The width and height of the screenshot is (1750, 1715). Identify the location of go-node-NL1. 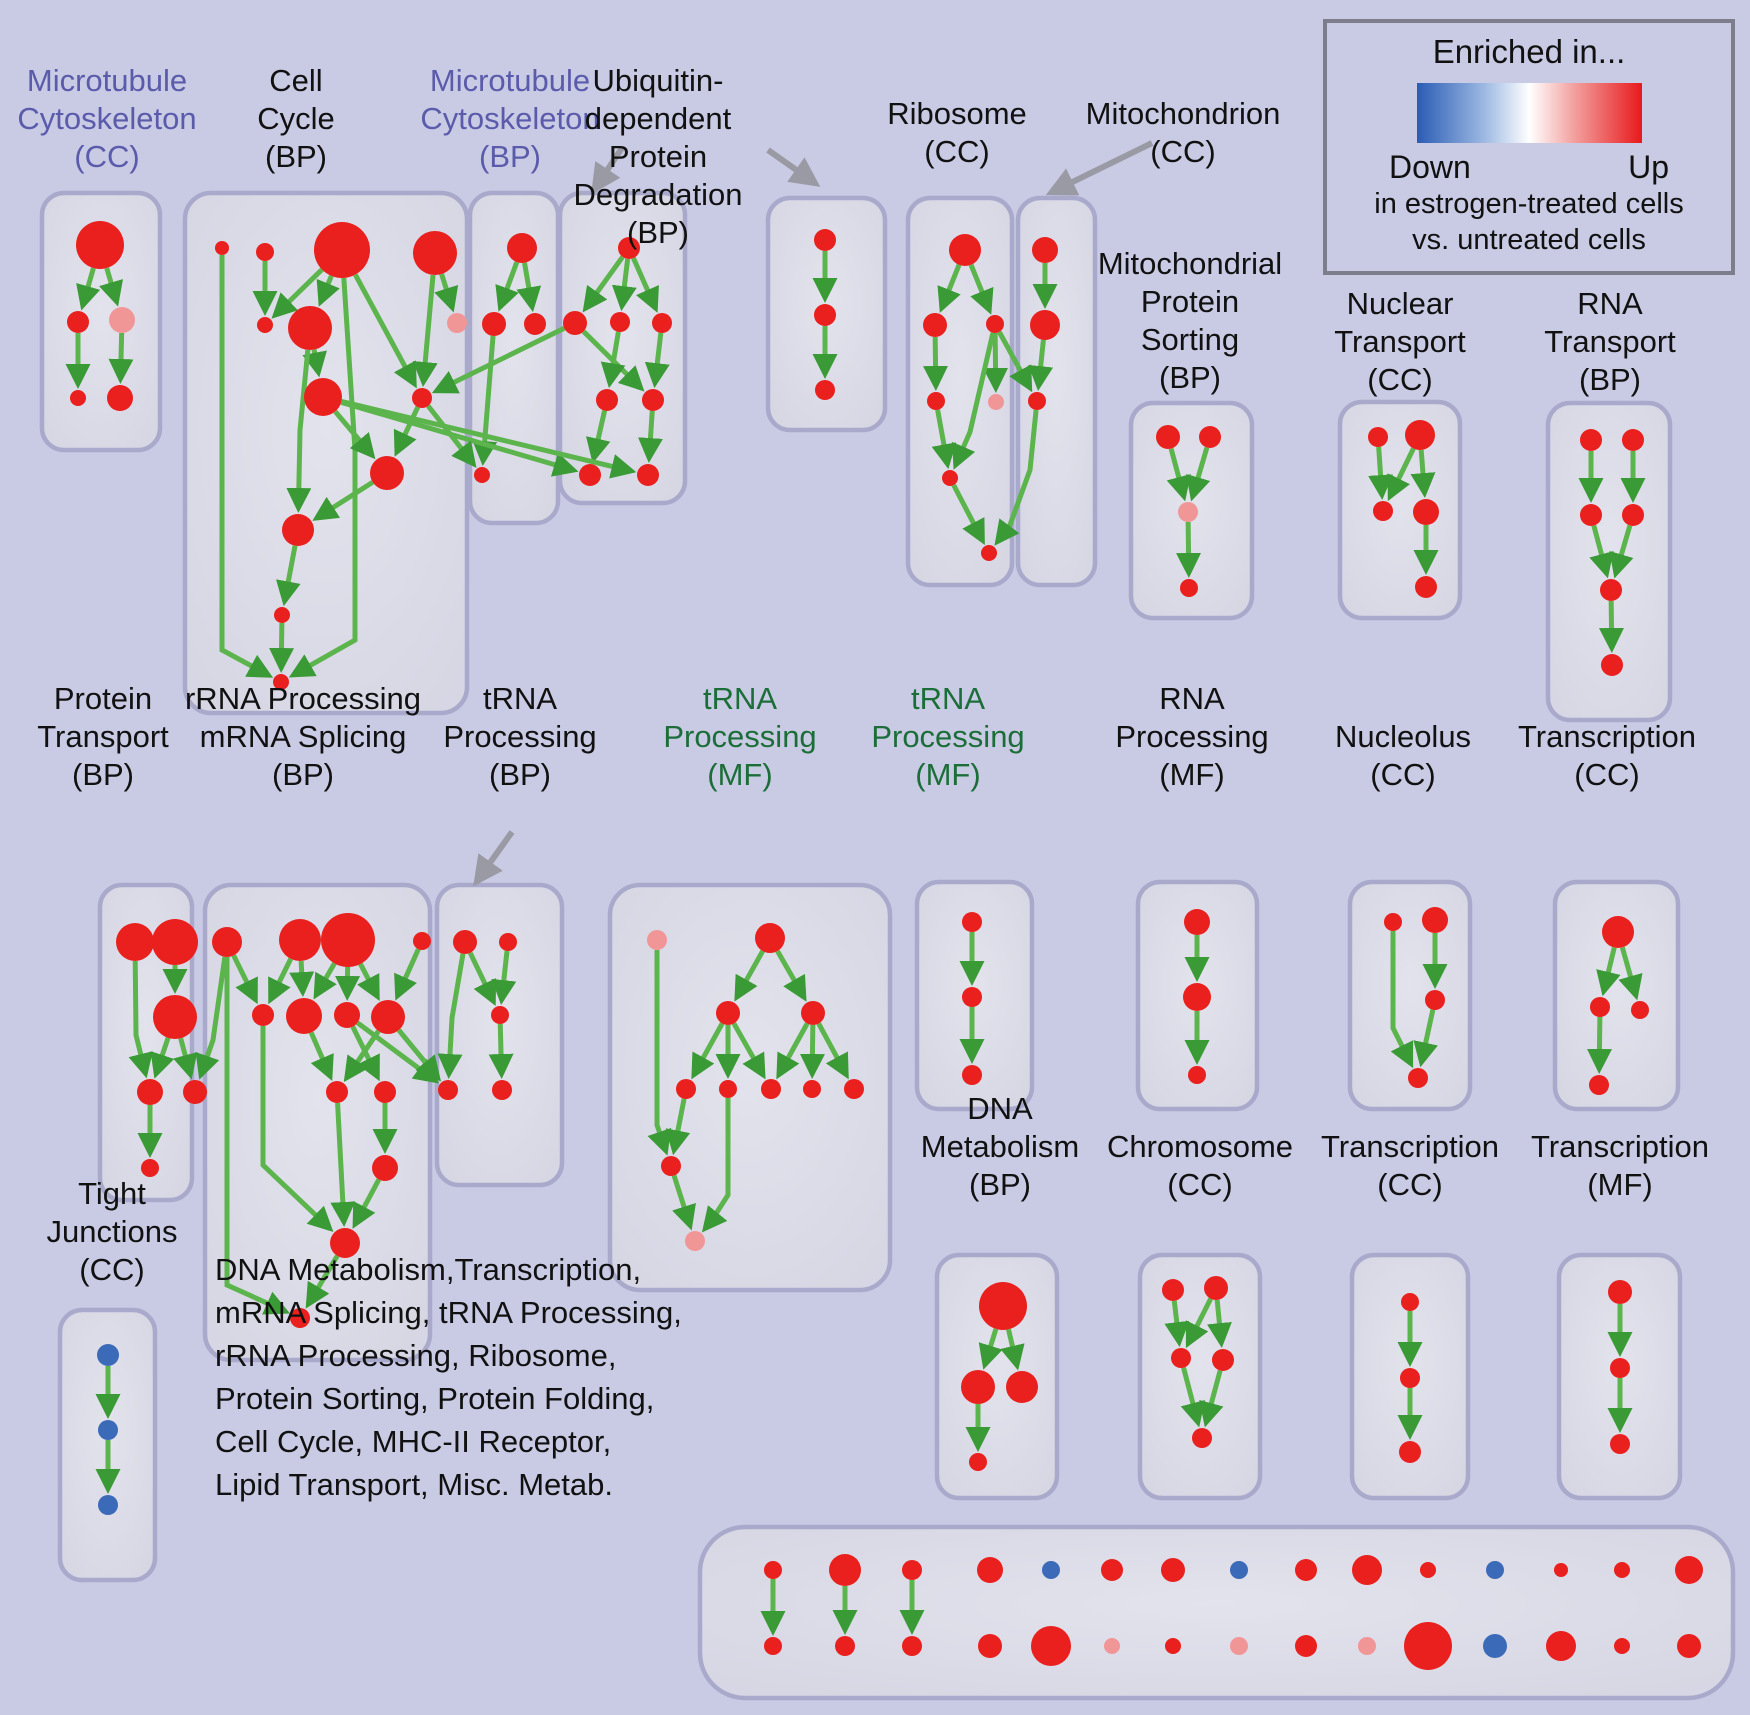
(1393, 922).